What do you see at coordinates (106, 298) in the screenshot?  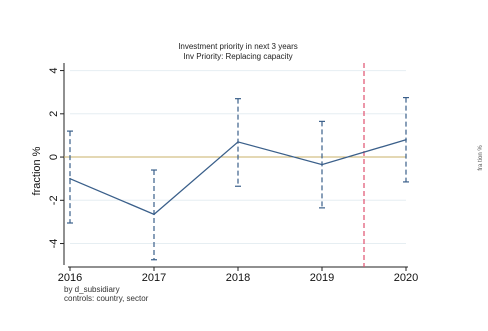 I see `note-line-2: controls: country, sector` at bounding box center [106, 298].